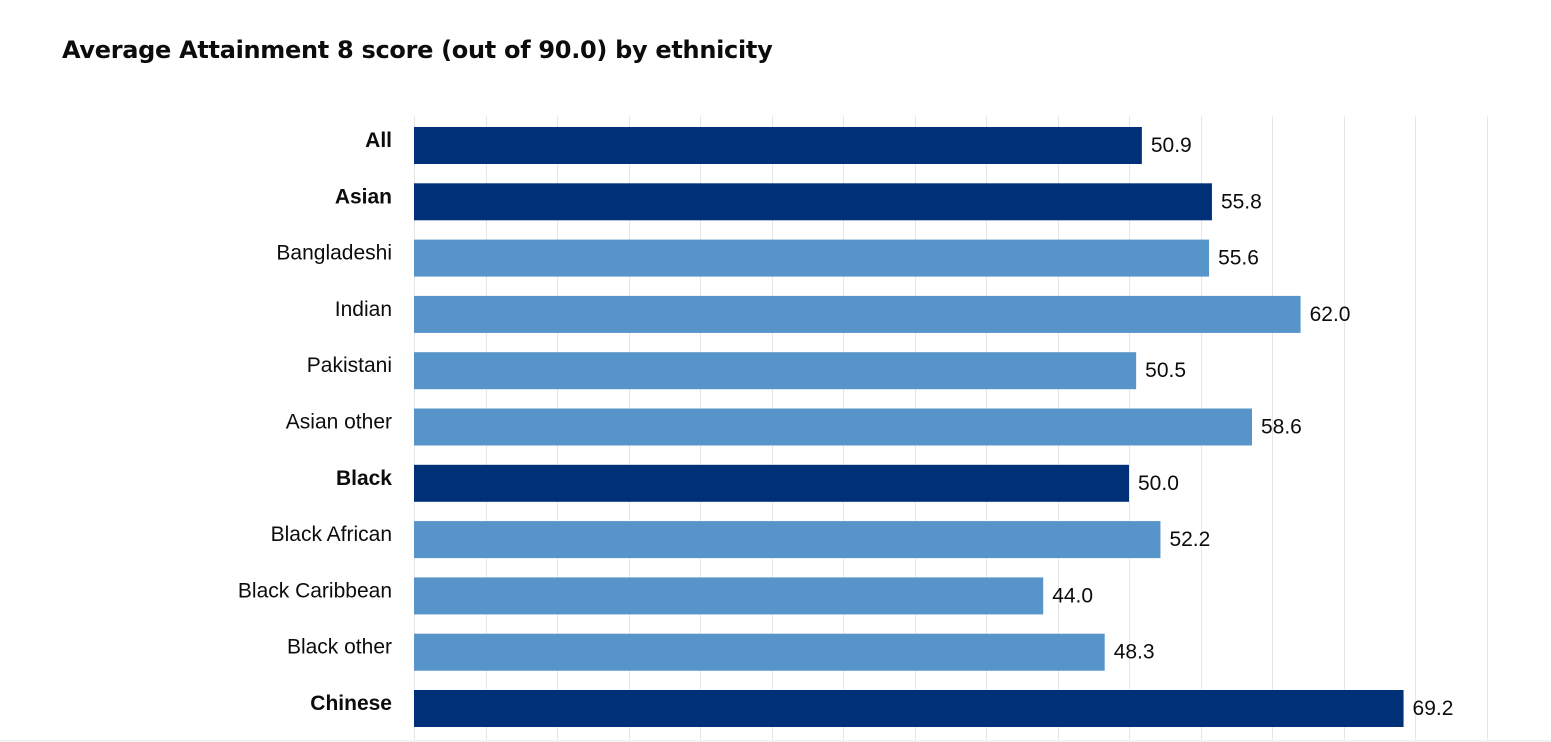  What do you see at coordinates (833, 427) in the screenshot?
I see `bar-asian-other` at bounding box center [833, 427].